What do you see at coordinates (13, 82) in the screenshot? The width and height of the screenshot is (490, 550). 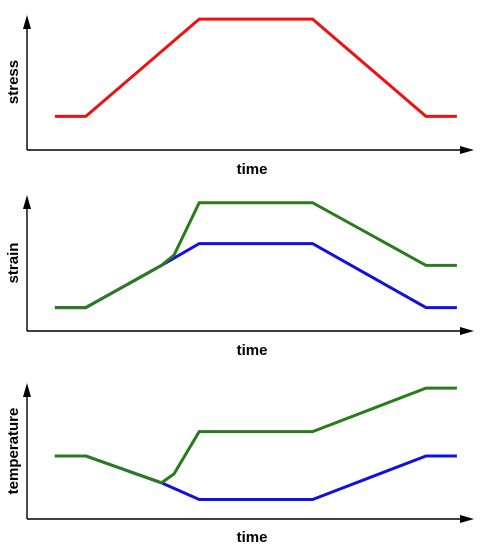 I see `y-axis-label: stress` at bounding box center [13, 82].